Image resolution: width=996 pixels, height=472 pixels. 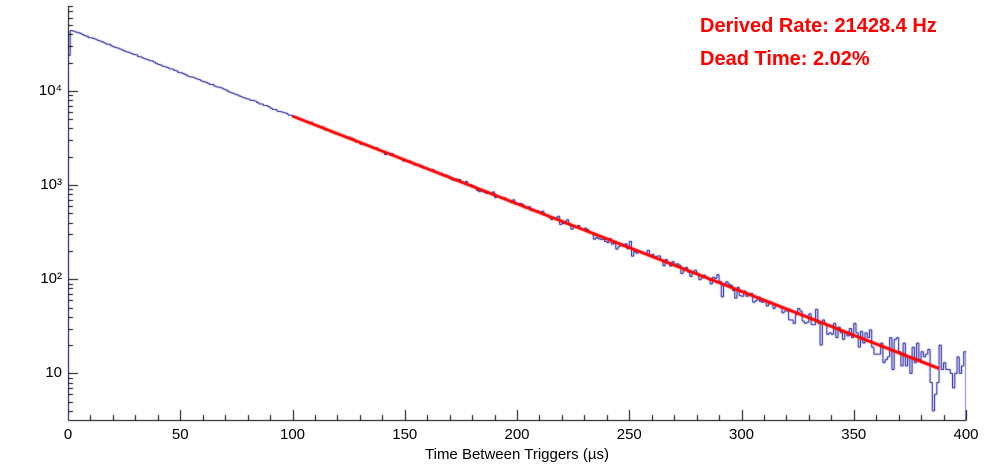 What do you see at coordinates (50, 90) in the screenshot?
I see `y-tick-label: 10⁴` at bounding box center [50, 90].